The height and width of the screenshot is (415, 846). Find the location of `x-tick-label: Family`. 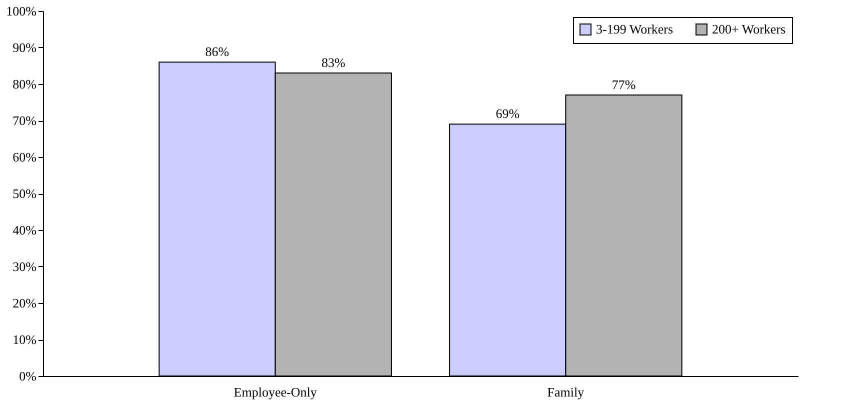

x-tick-label: Family is located at coordinates (566, 392).